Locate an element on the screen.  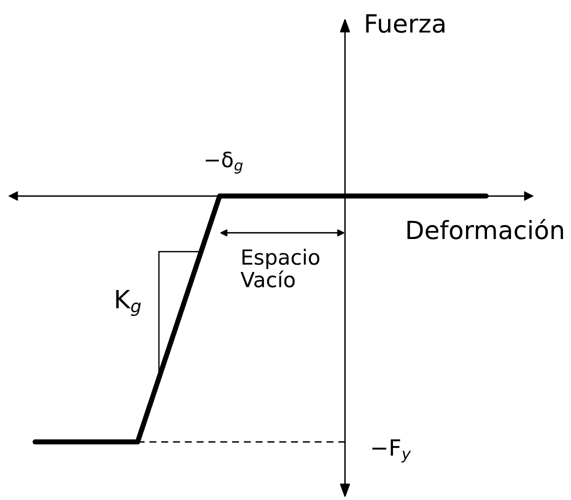
text: Fuerza is located at coordinates (405, 23).